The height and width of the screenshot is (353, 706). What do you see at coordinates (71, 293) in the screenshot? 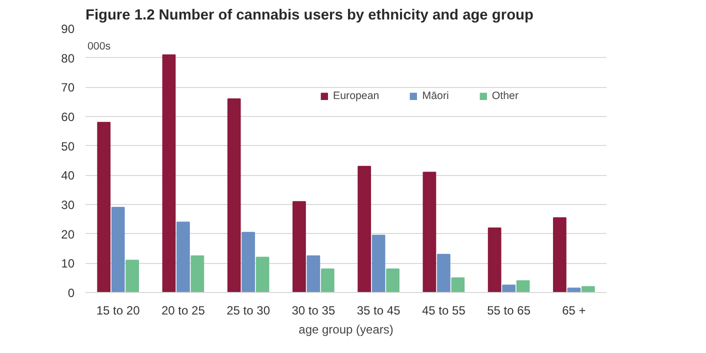
I see `y-tick-label: 0` at bounding box center [71, 293].